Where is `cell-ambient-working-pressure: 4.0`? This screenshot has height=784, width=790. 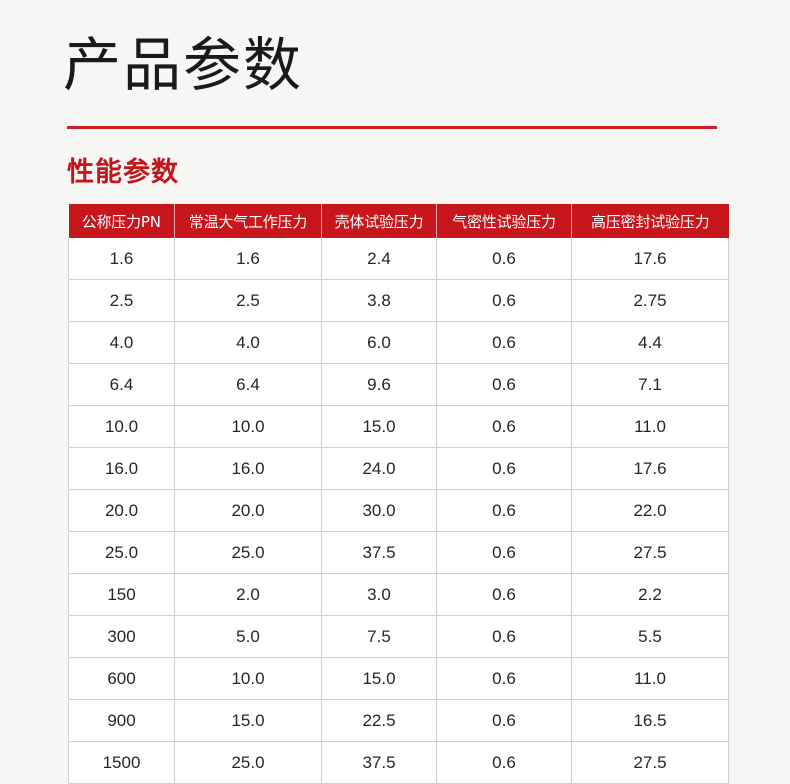
cell-ambient-working-pressure: 4.0 is located at coordinates (248, 342).